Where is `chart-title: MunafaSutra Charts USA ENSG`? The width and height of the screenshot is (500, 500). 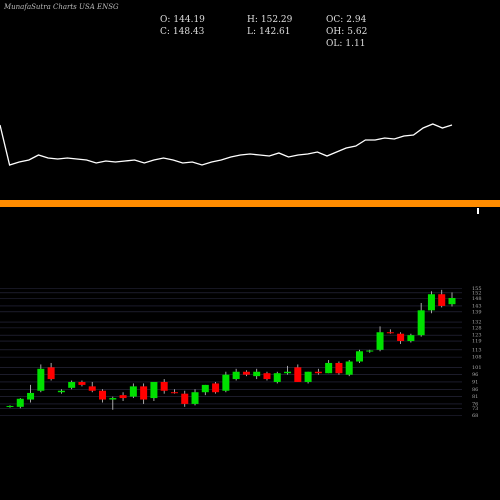
chart-title: MunafaSutra Charts USA ENSG is located at coordinates (61, 7).